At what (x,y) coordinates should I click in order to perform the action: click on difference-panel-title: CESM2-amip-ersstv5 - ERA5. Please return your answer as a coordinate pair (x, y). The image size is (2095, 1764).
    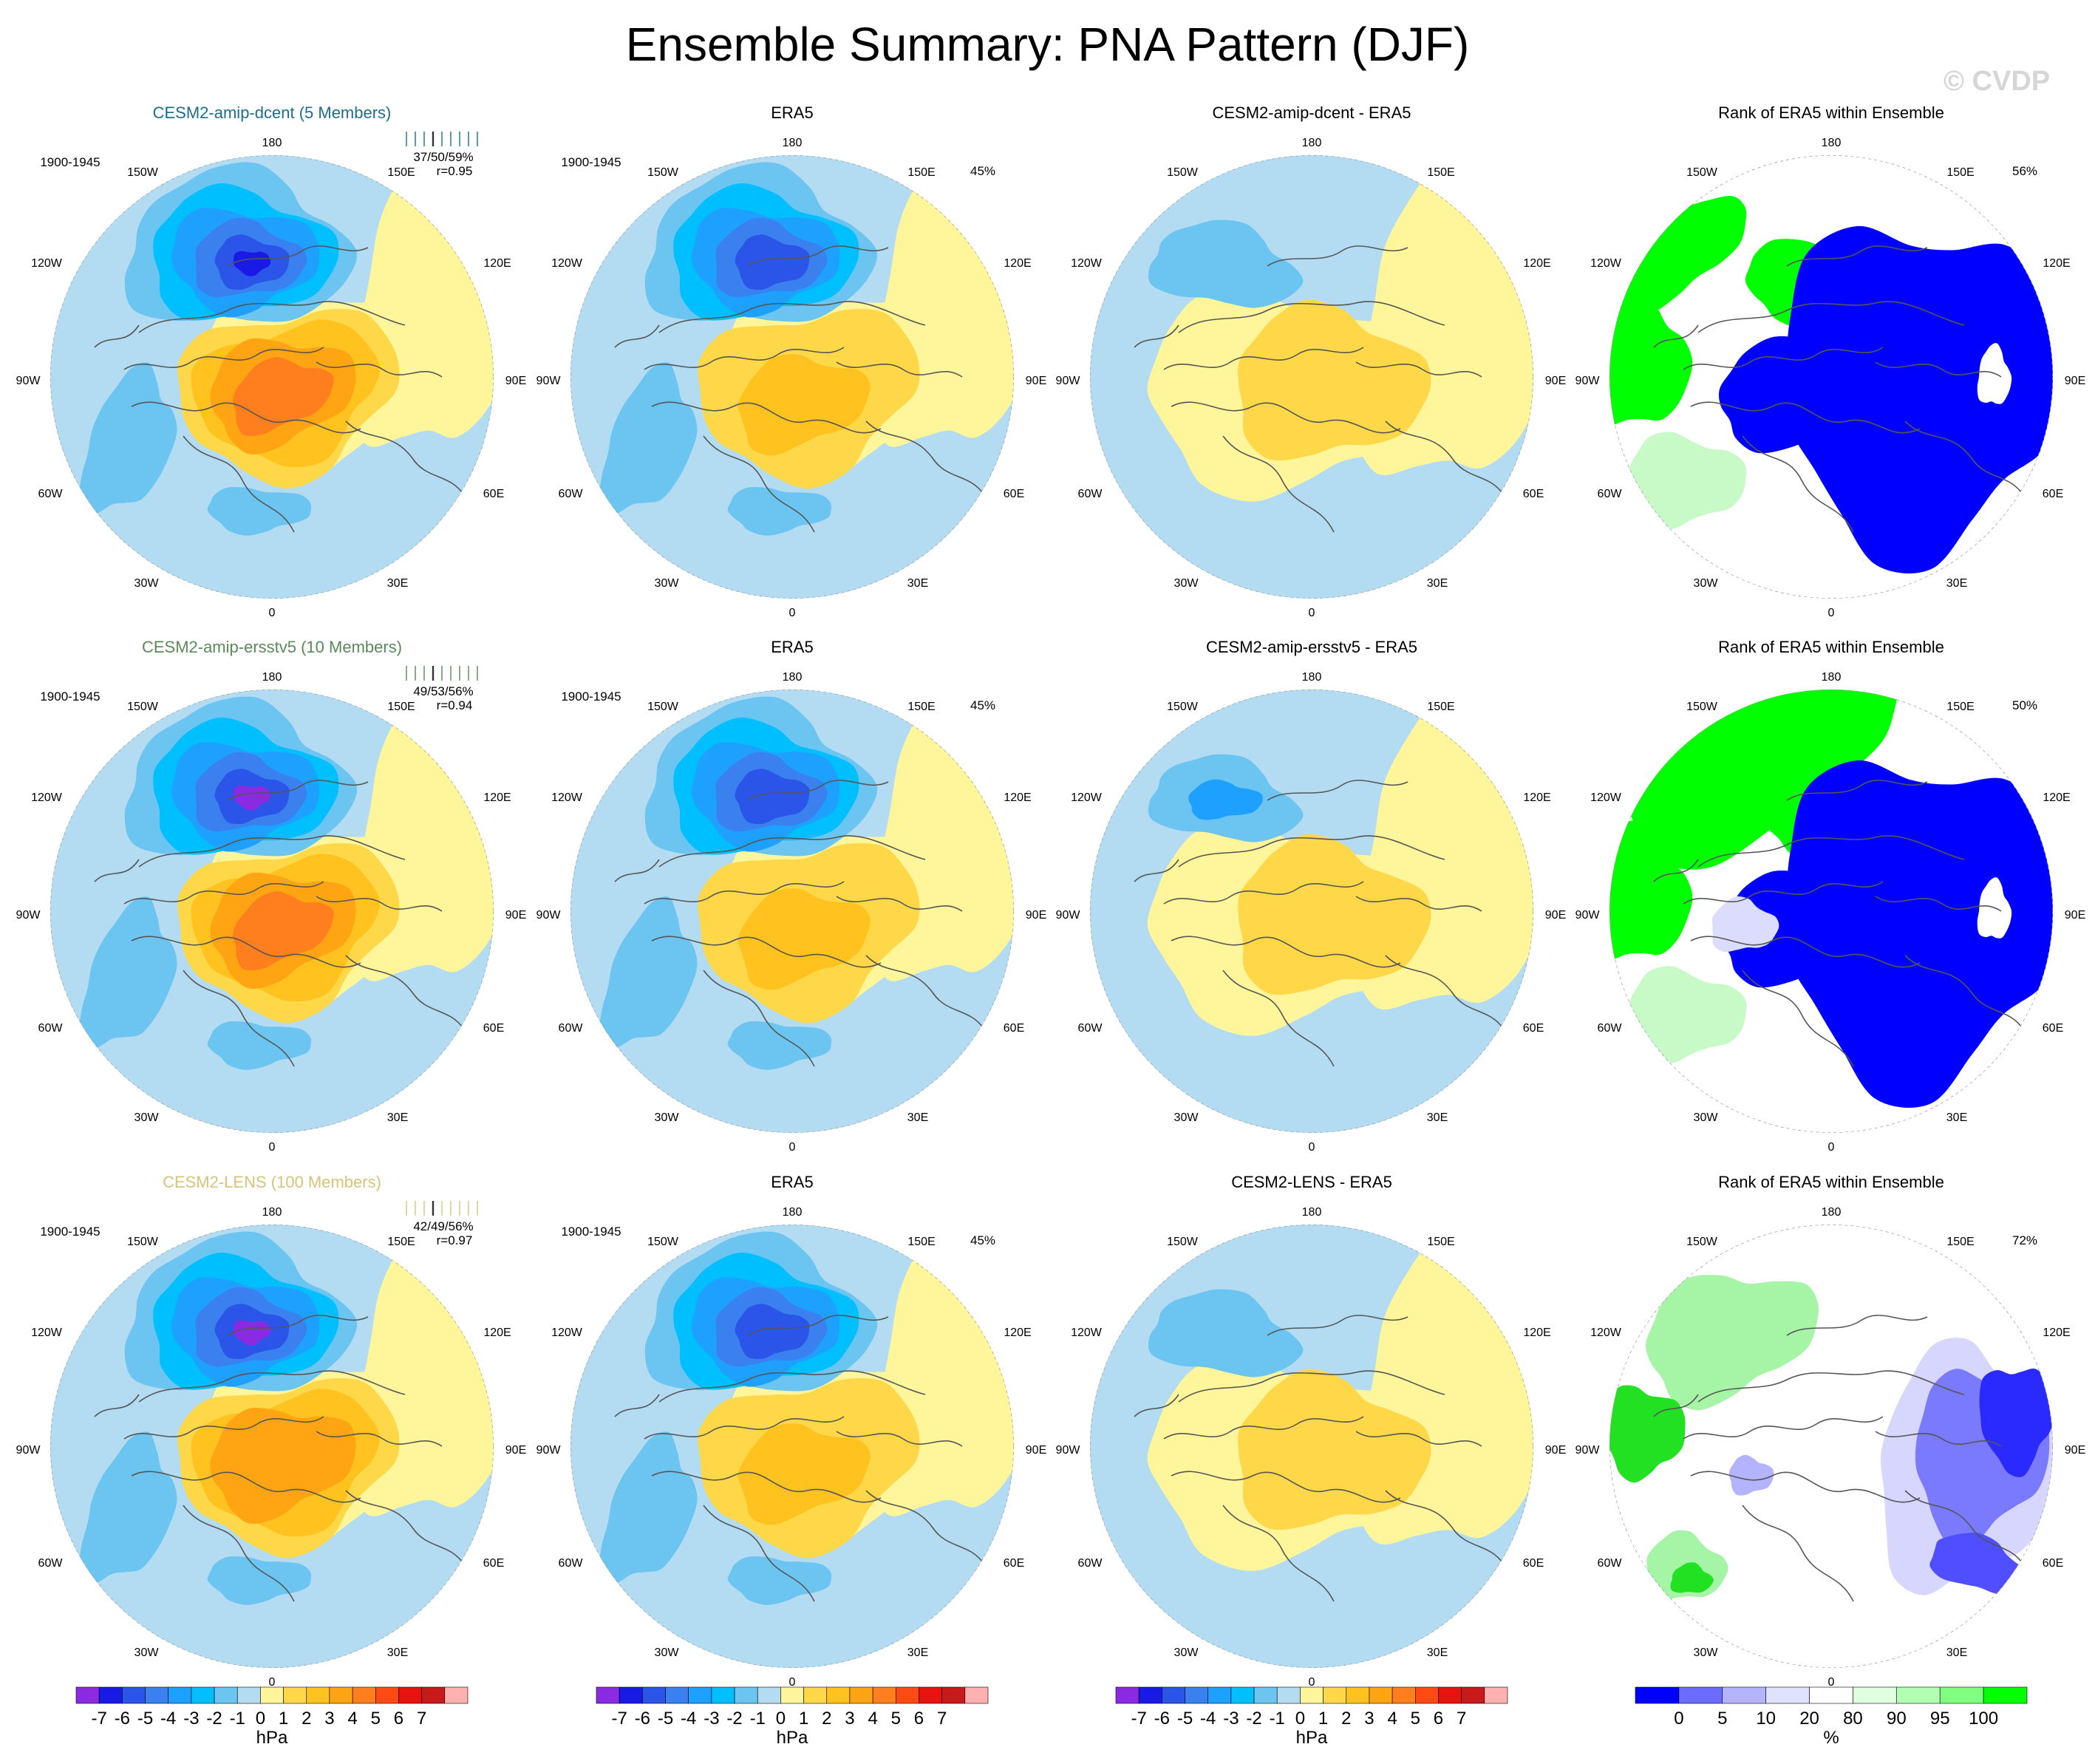
    Looking at the image, I should click on (1311, 647).